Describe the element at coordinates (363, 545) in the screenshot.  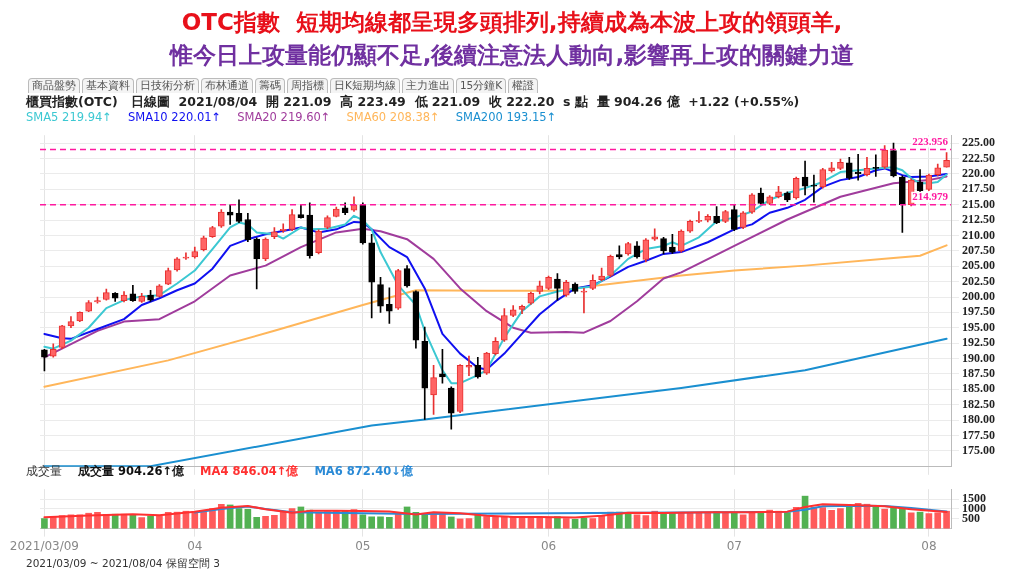
I see `x-tick-label: 05` at that location.